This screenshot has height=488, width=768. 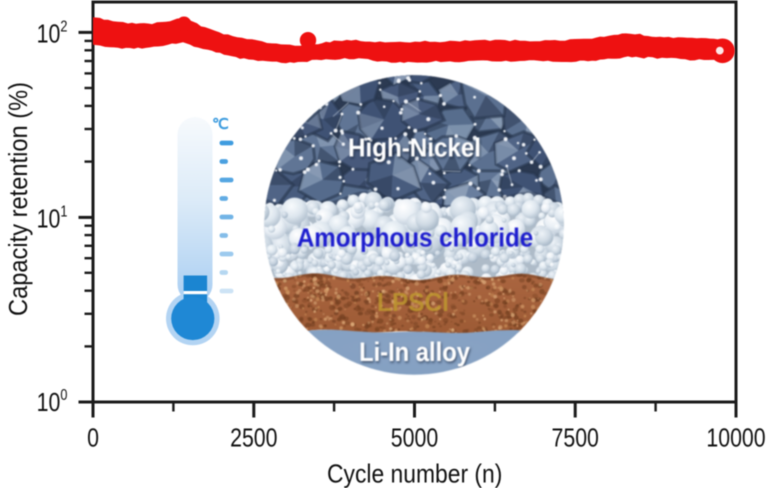 I want to click on svg-text: 2500, so click(x=253, y=439).